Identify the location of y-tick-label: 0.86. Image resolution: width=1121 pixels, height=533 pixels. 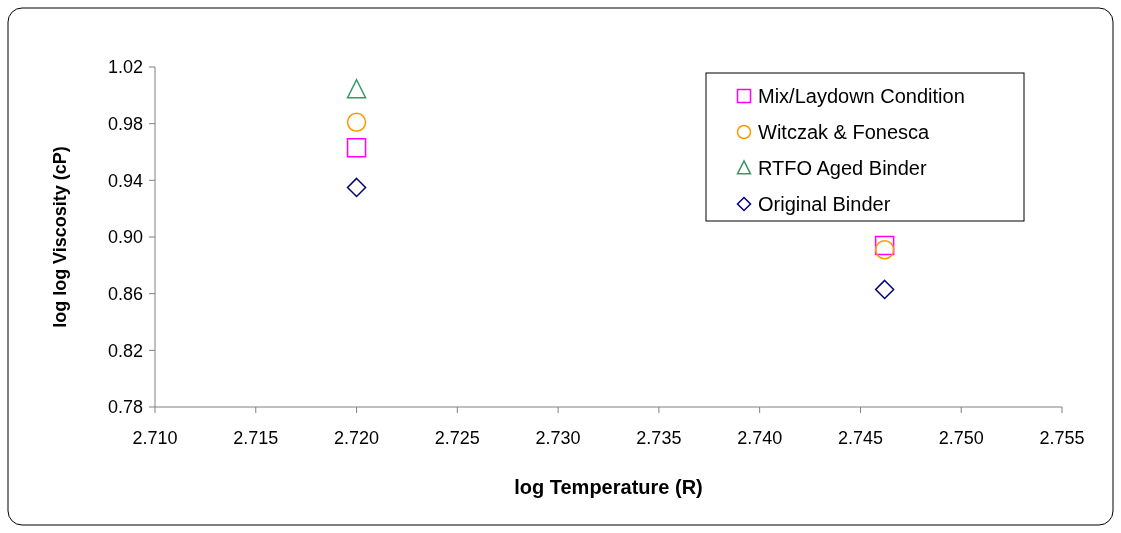
(125, 293).